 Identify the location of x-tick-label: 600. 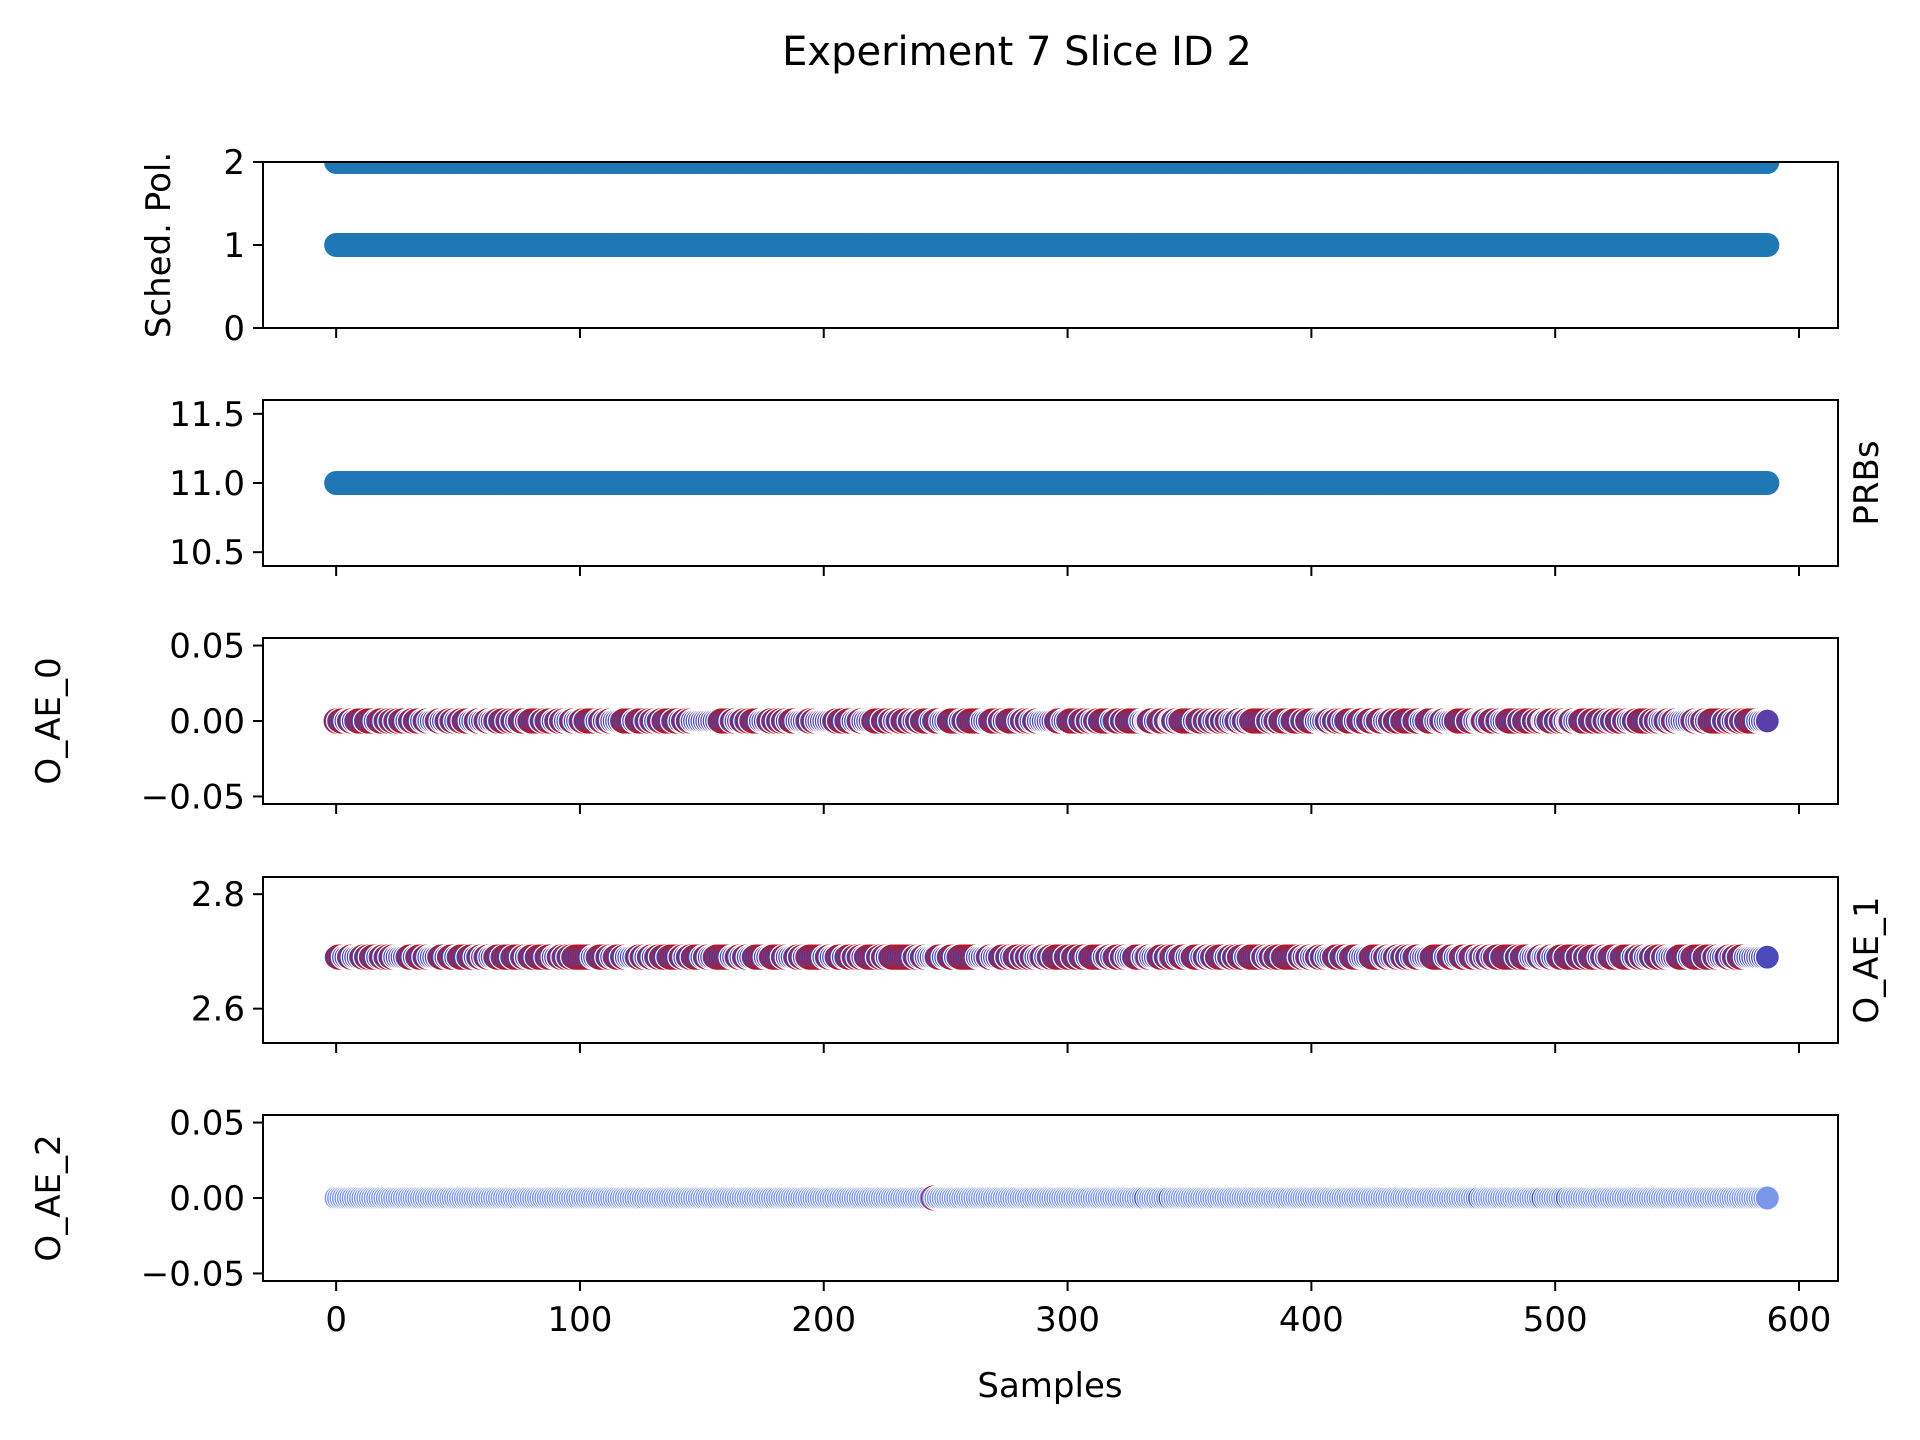
(1799, 1320).